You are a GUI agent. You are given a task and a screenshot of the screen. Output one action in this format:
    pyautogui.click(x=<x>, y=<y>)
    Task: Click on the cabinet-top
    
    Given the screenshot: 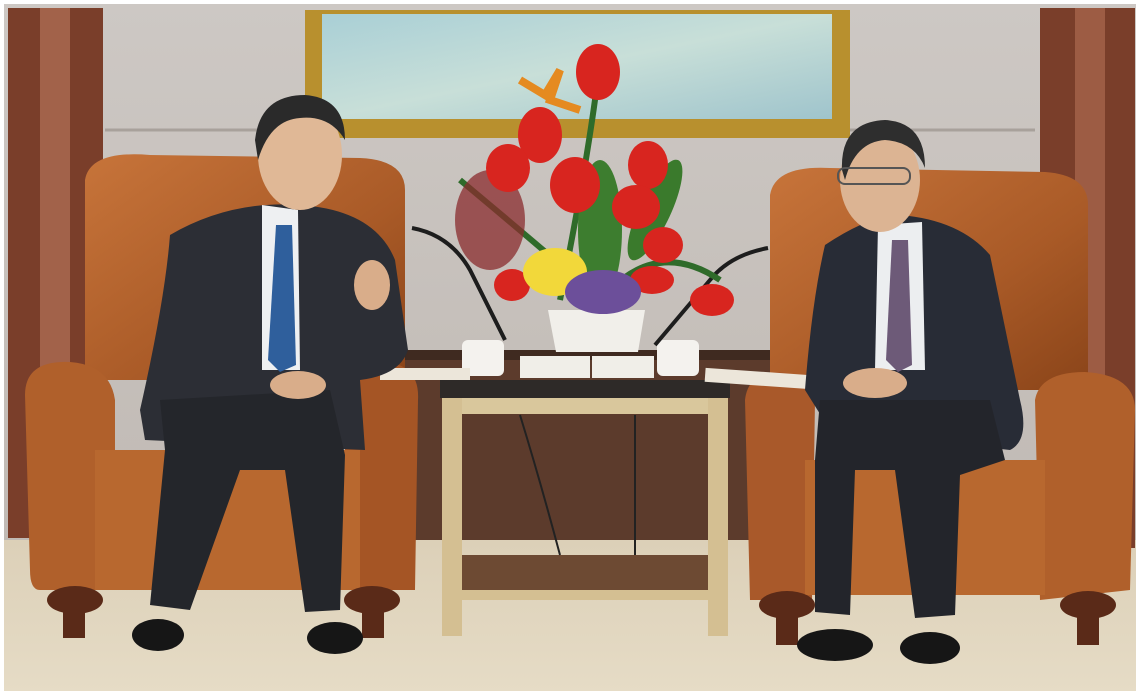 What is the action you would take?
    pyautogui.click(x=585, y=355)
    